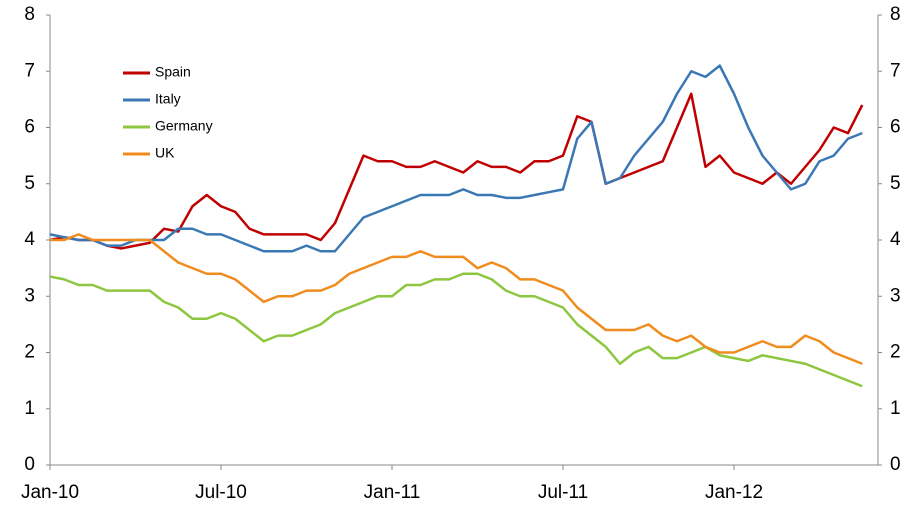 Image resolution: width=919 pixels, height=510 pixels. I want to click on legend-label: Spain, so click(173, 72).